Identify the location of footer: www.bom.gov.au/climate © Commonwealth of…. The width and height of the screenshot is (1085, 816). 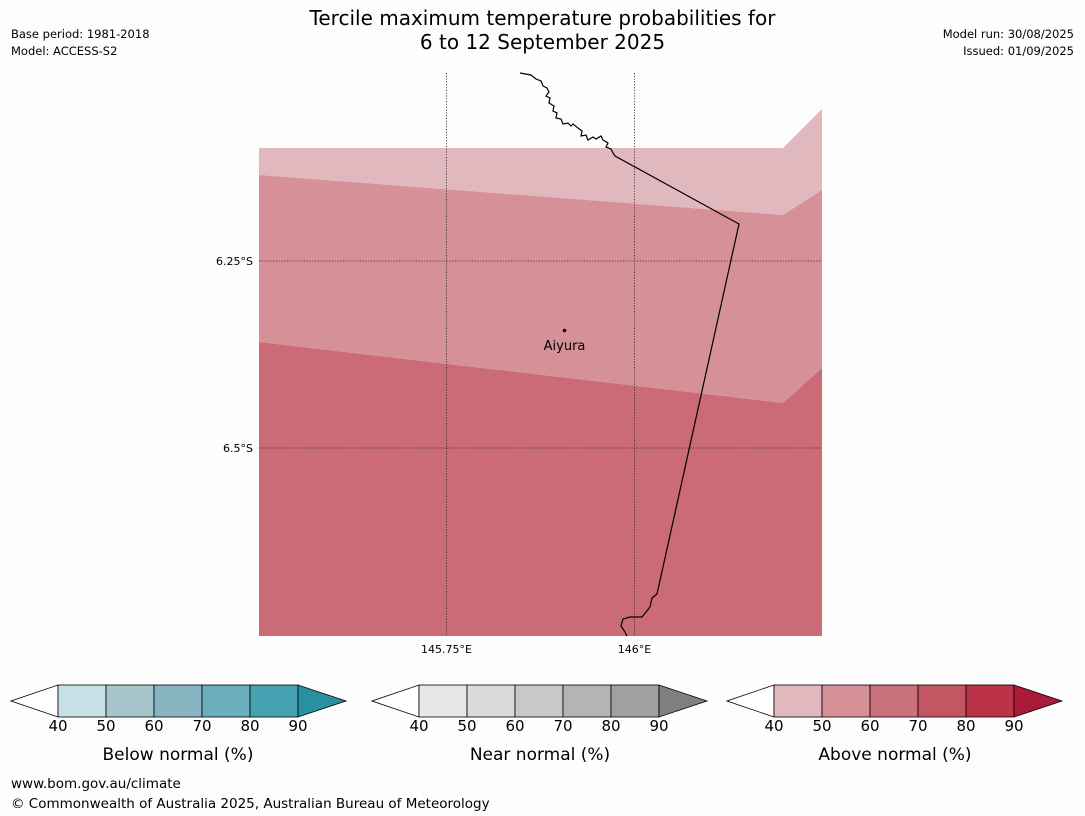
(250, 794).